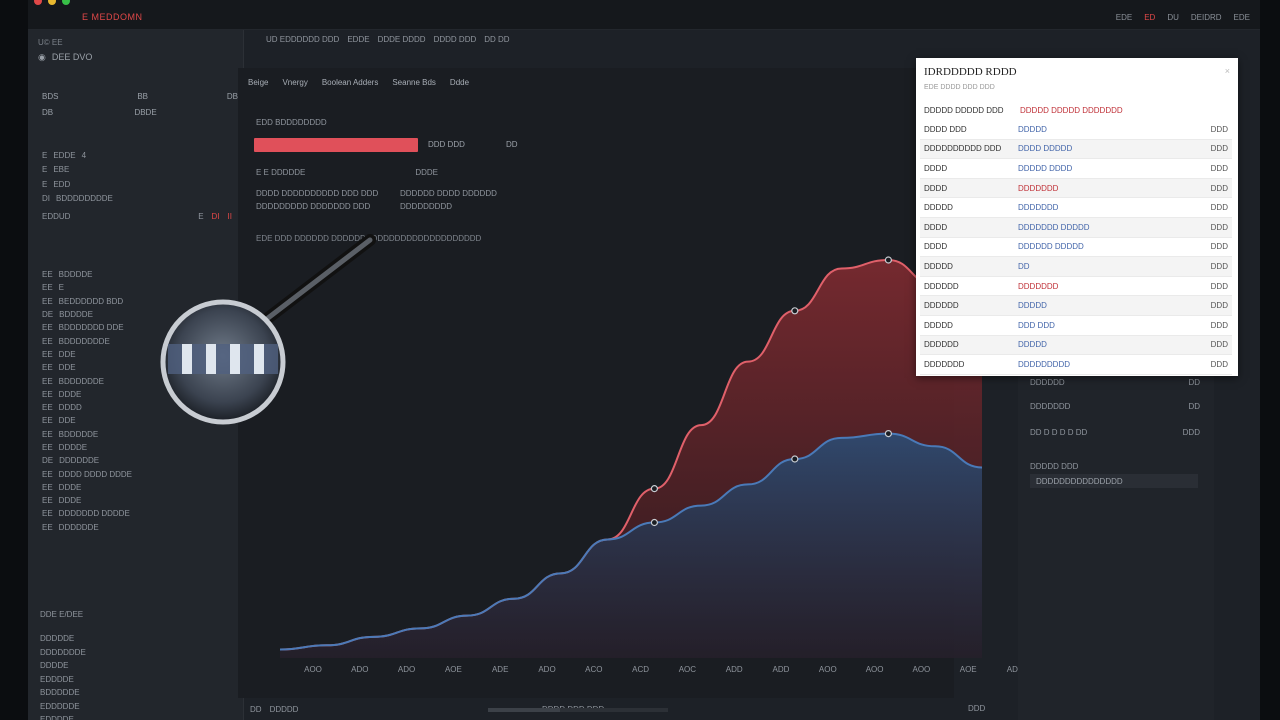 This screenshot has width=1280, height=720. Describe the element at coordinates (414, 82) in the screenshot. I see `tab: Seanne Bds` at that location.